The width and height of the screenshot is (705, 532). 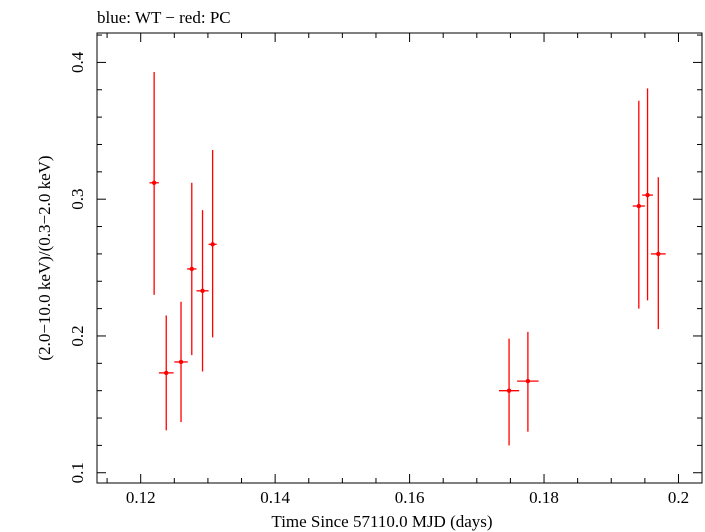 What do you see at coordinates (381, 521) in the screenshot?
I see `x-axis-label: Time Since 57110.0 MJD (days)` at bounding box center [381, 521].